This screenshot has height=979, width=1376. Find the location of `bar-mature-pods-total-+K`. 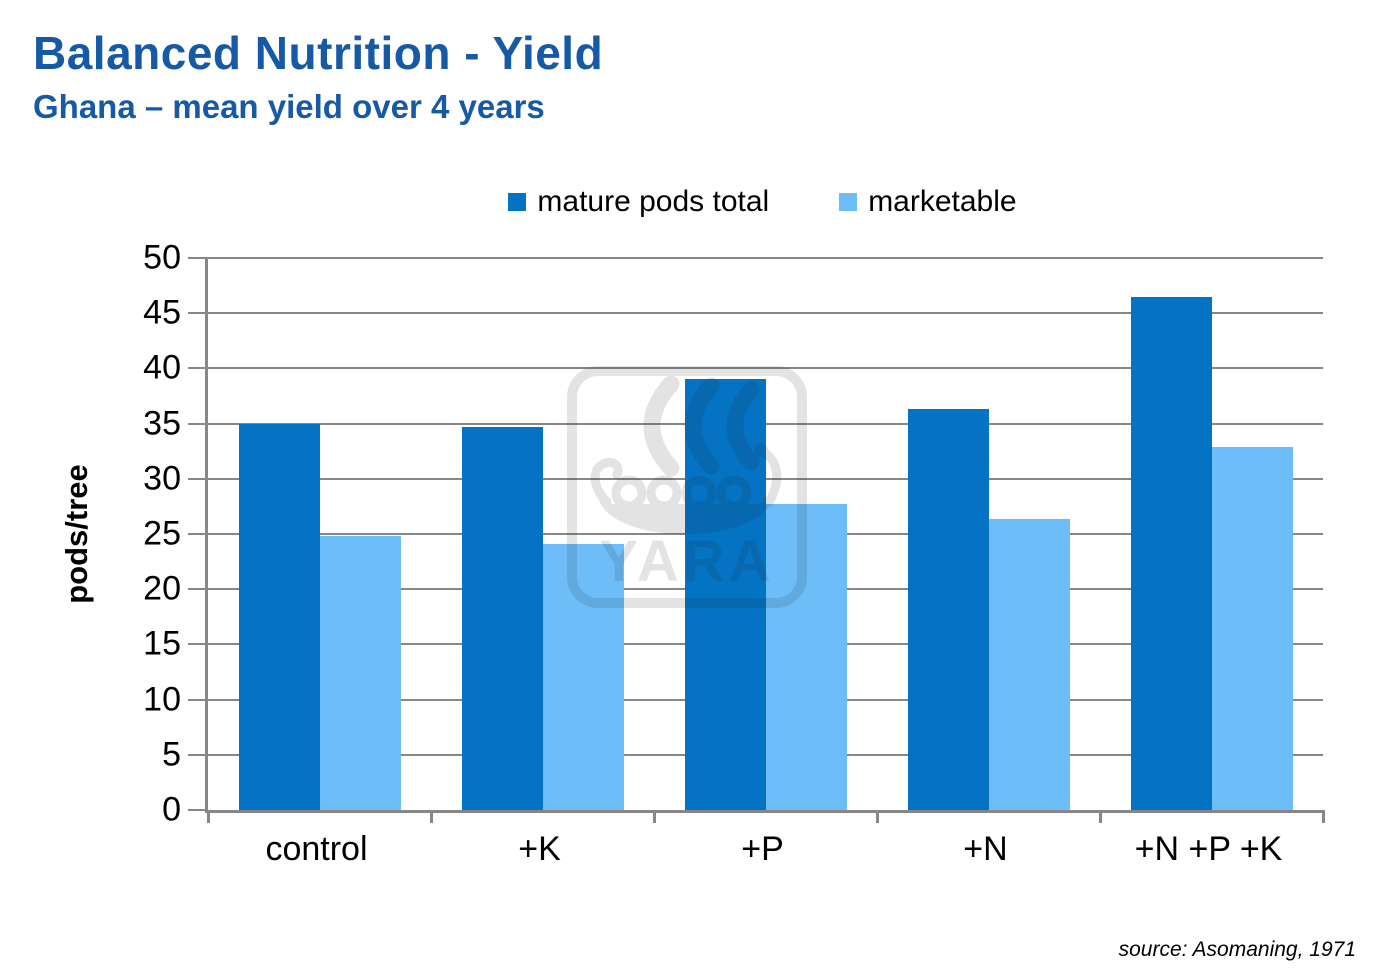

bar-mature-pods-total-+K is located at coordinates (502, 618).